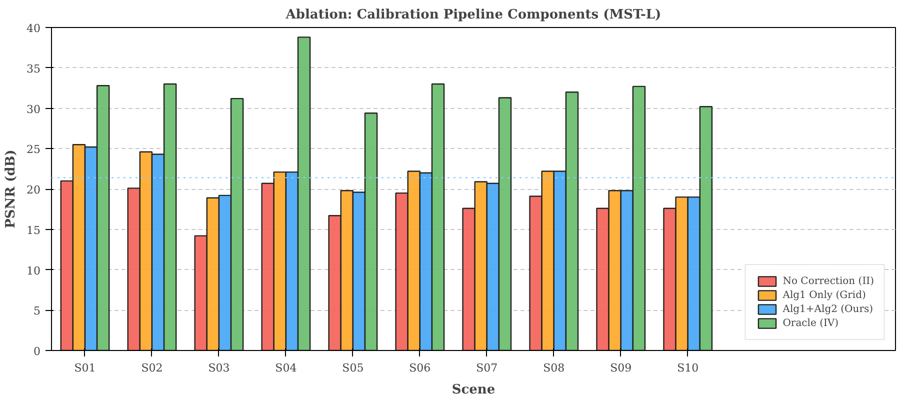  I want to click on legend-label: Alg1+Alg2 (Ours), so click(828, 309).